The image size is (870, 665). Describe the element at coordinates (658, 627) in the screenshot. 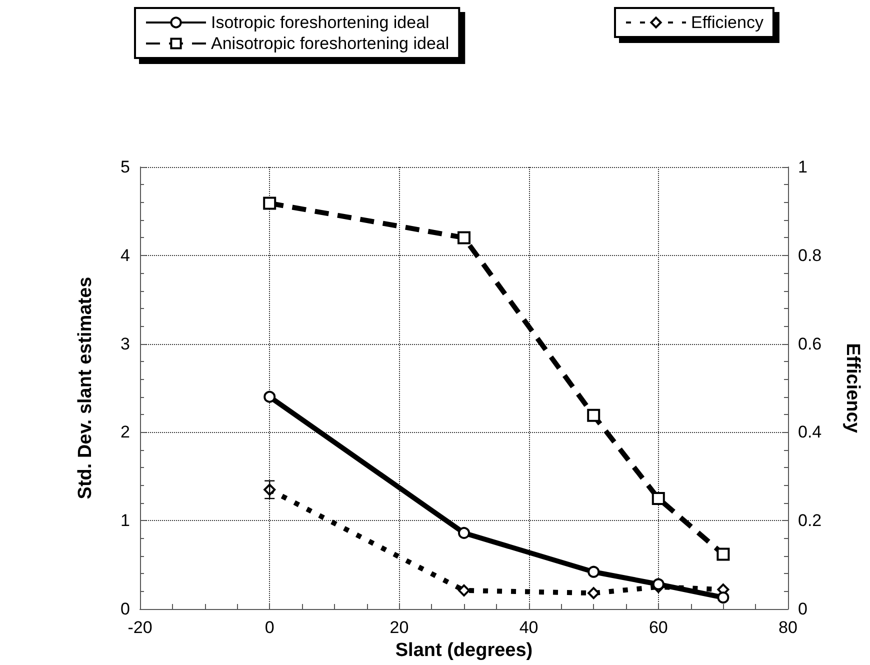

I see `x-tick-label: 60` at that location.